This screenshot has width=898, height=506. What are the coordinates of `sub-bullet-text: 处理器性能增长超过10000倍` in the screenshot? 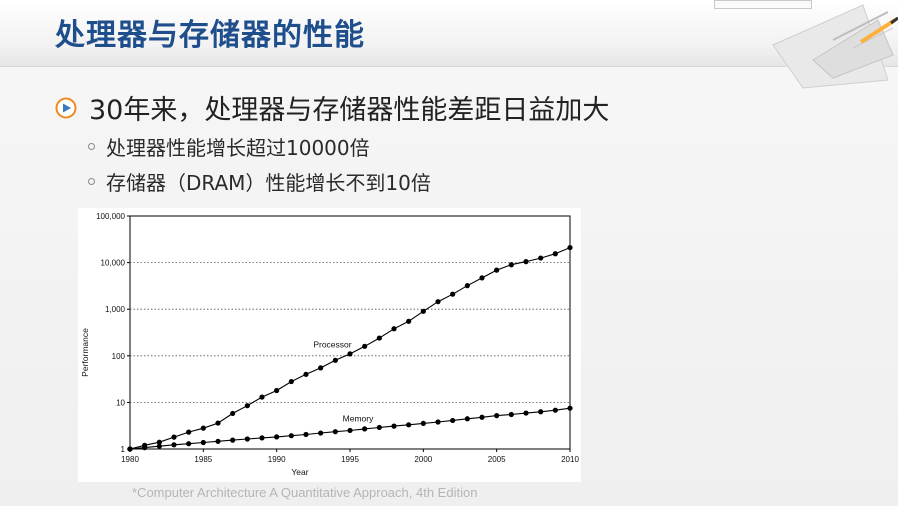 It's located at (238, 148).